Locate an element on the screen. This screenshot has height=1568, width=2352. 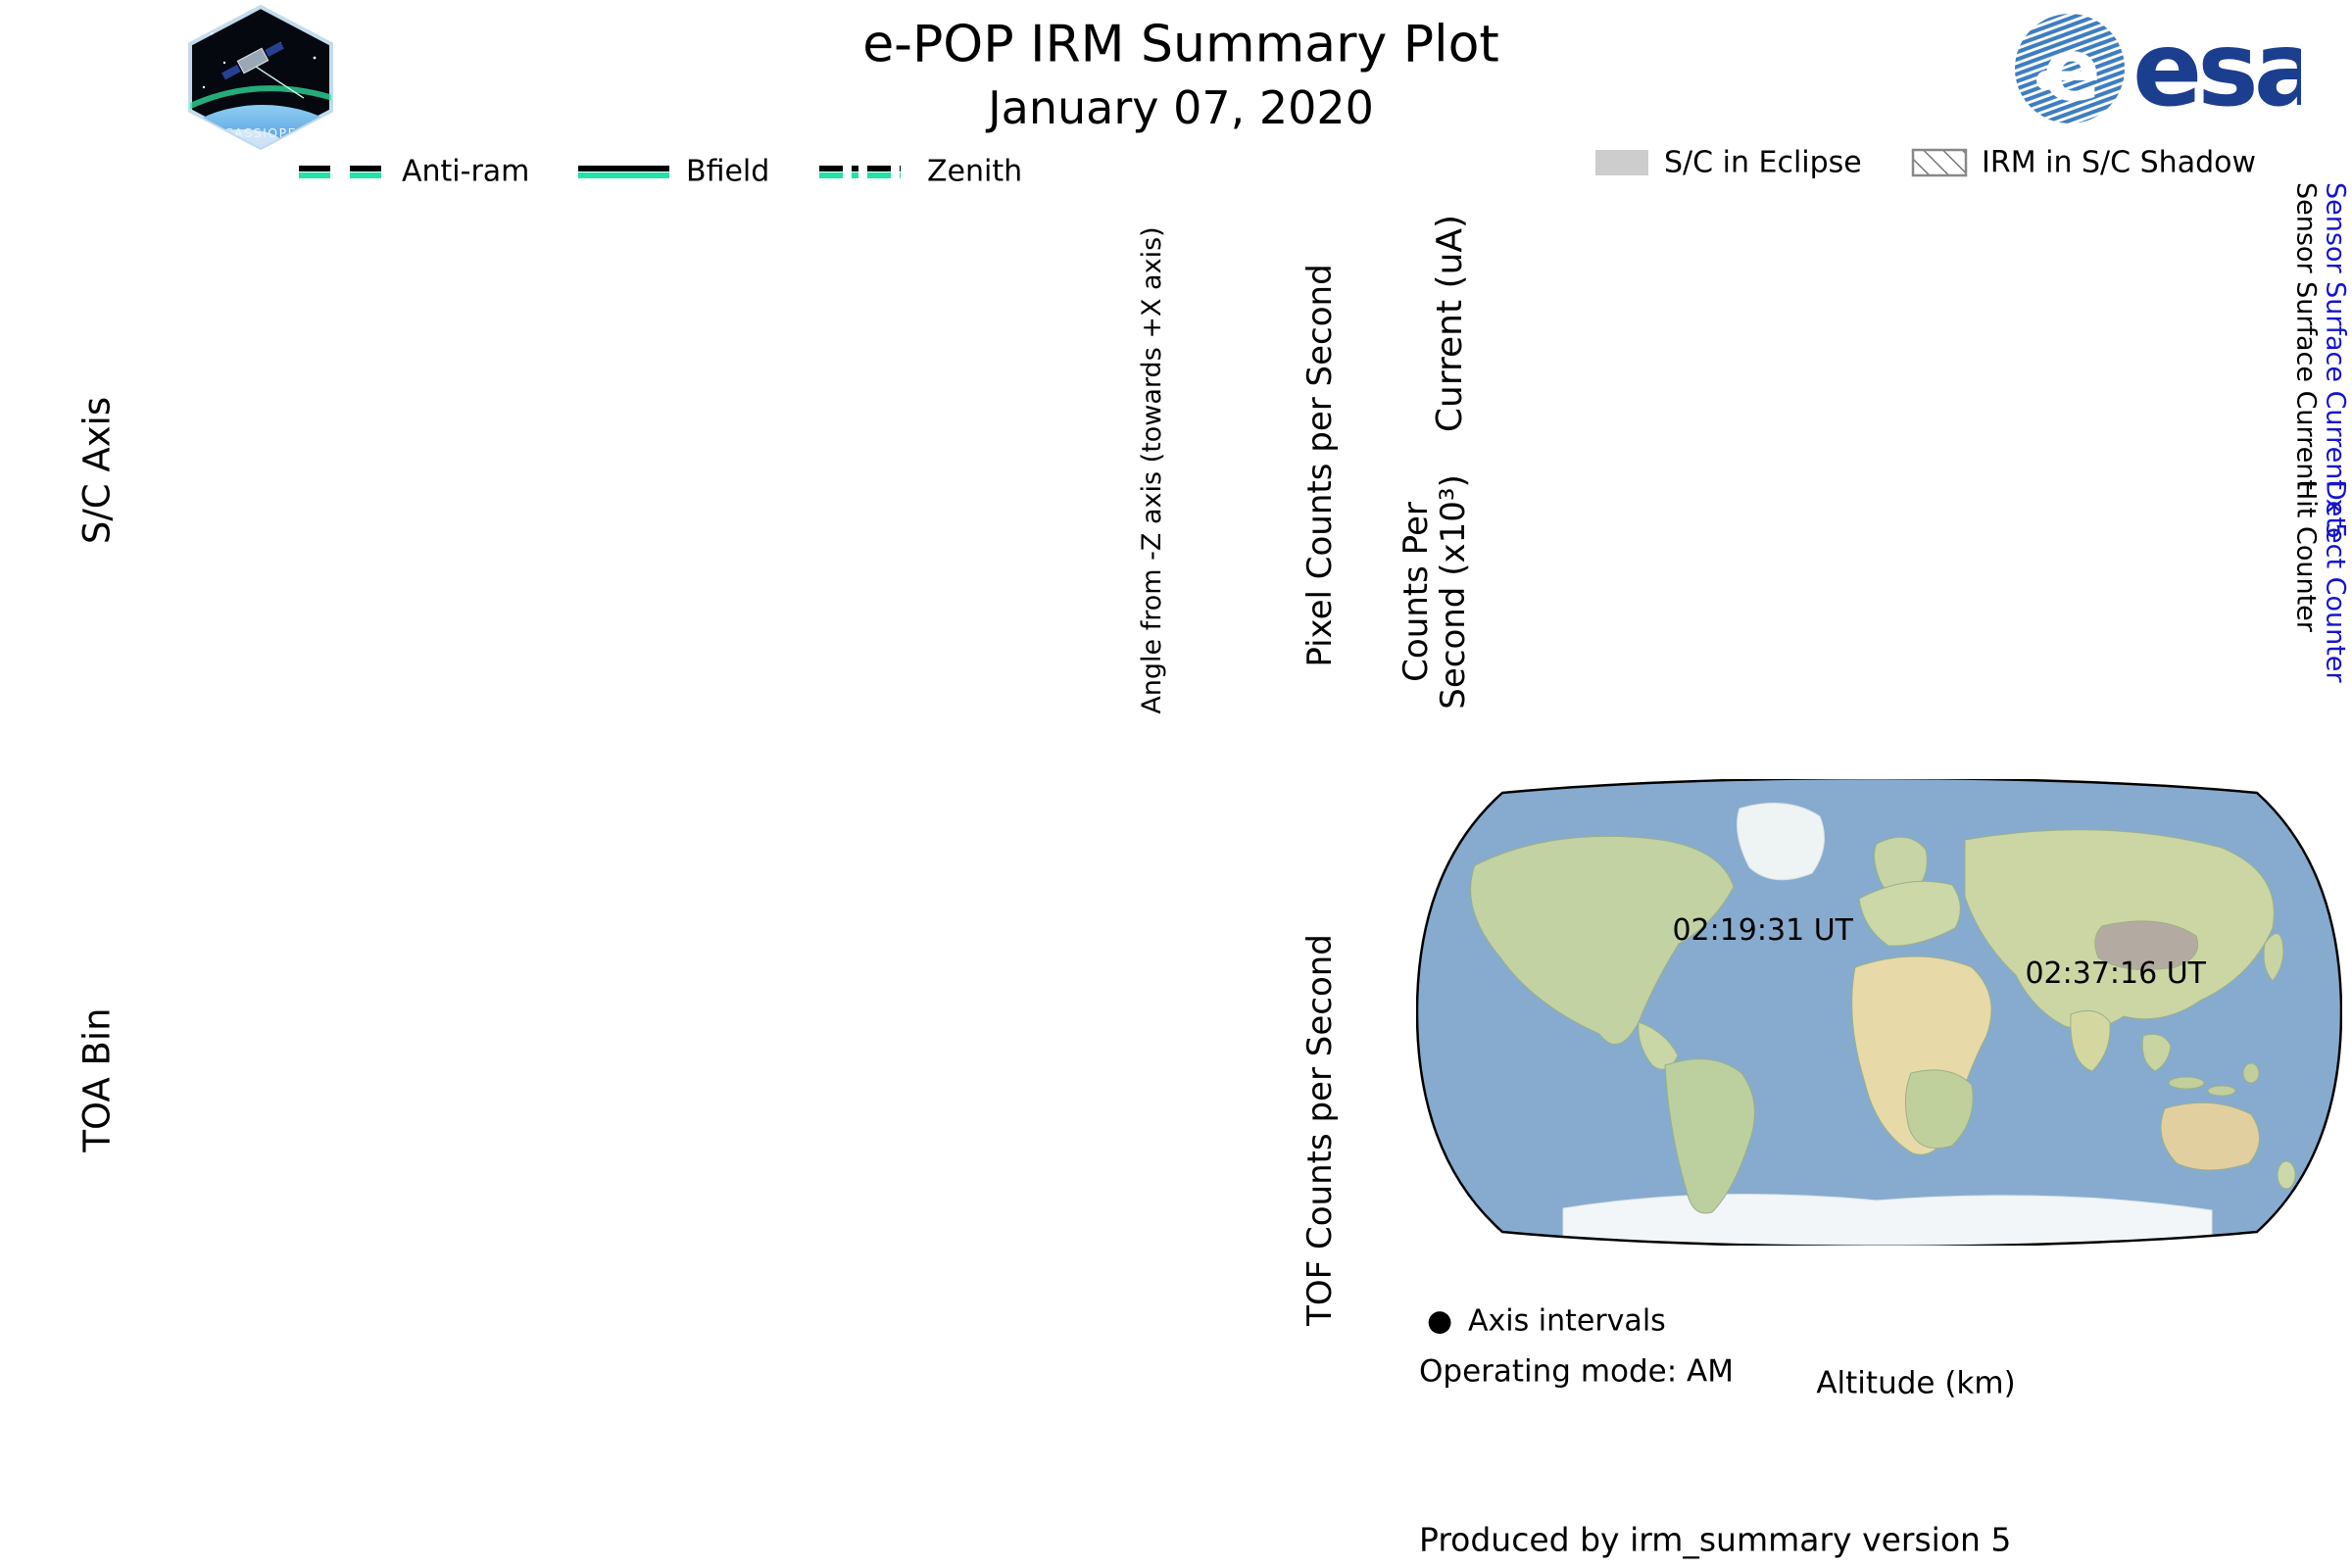
india is located at coordinates (2090, 1040).